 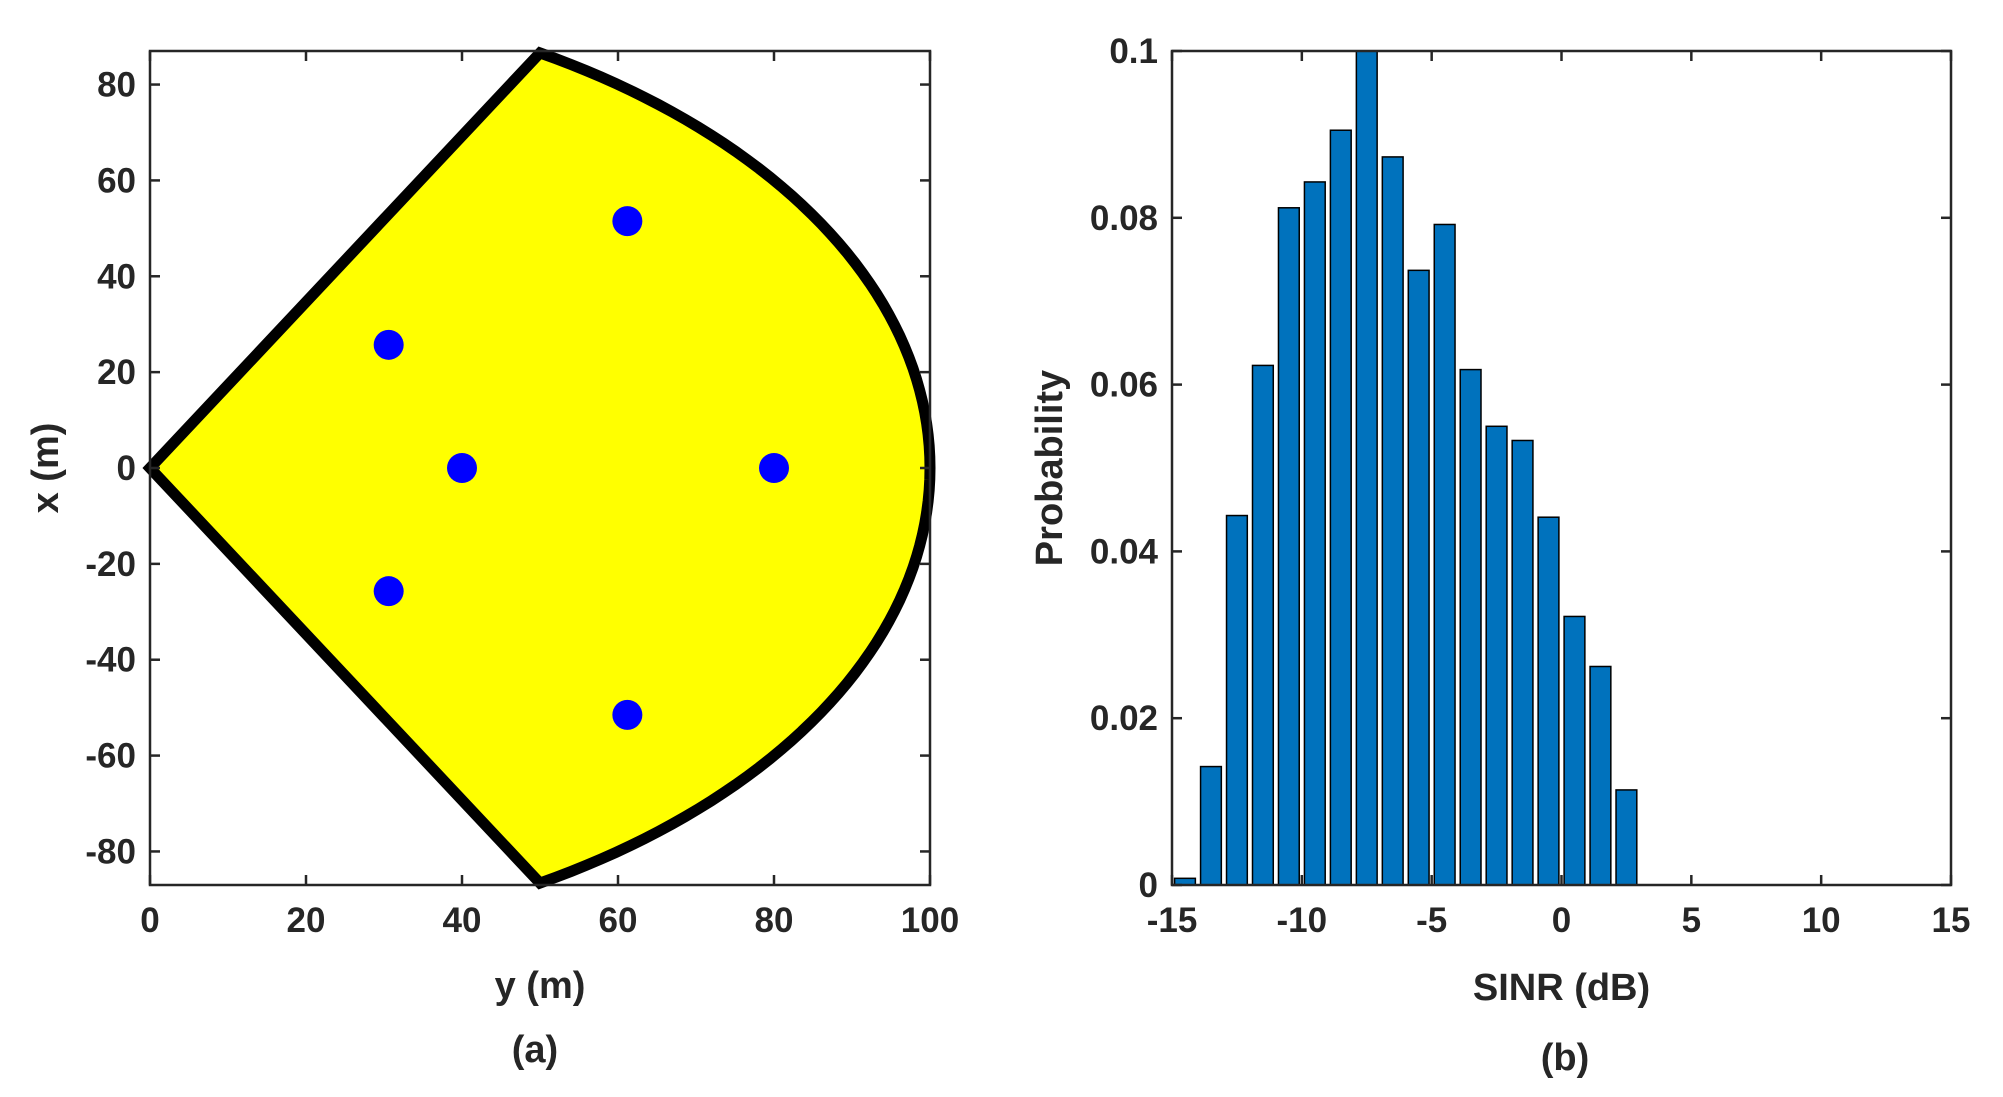 What do you see at coordinates (1951, 920) in the screenshot?
I see `x-tick-label: 15` at bounding box center [1951, 920].